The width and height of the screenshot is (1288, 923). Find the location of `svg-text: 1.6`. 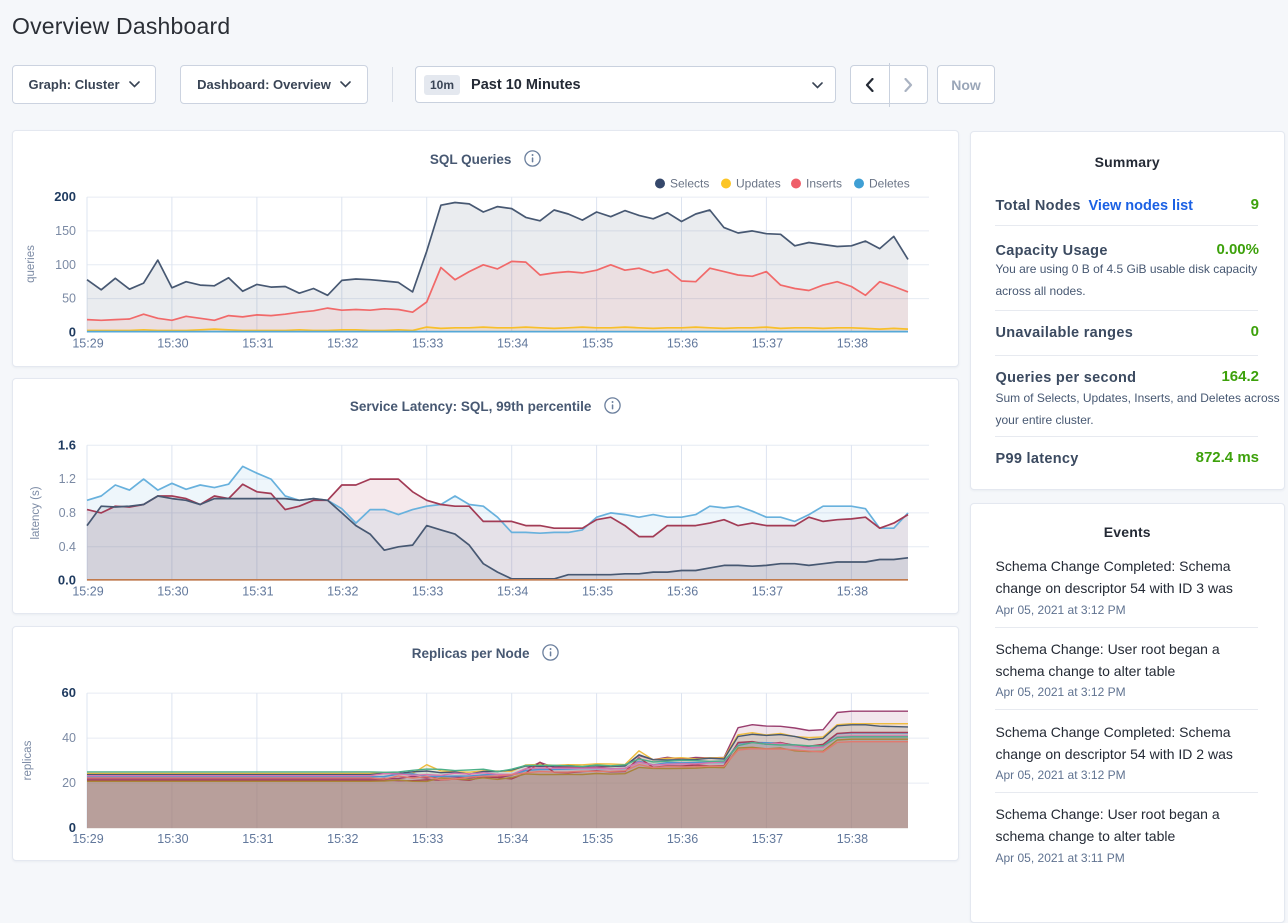

svg-text: 1.6 is located at coordinates (67, 444).